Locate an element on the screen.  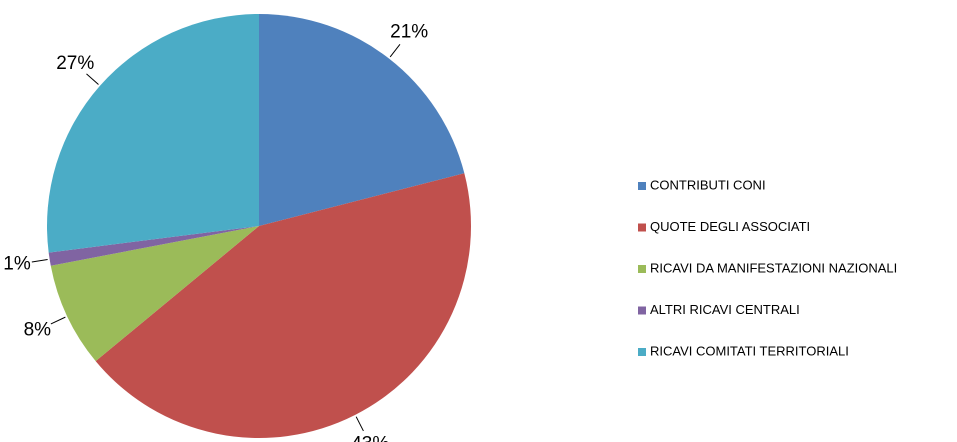
legend-label: QUOTE DEGLI ASSOCIATI is located at coordinates (730, 226).